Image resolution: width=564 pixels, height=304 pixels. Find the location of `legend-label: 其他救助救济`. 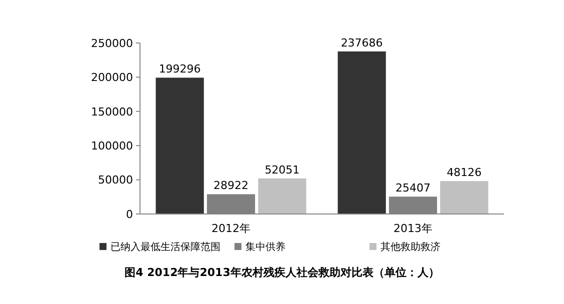

legend-label: 其他救助救济 is located at coordinates (410, 247).